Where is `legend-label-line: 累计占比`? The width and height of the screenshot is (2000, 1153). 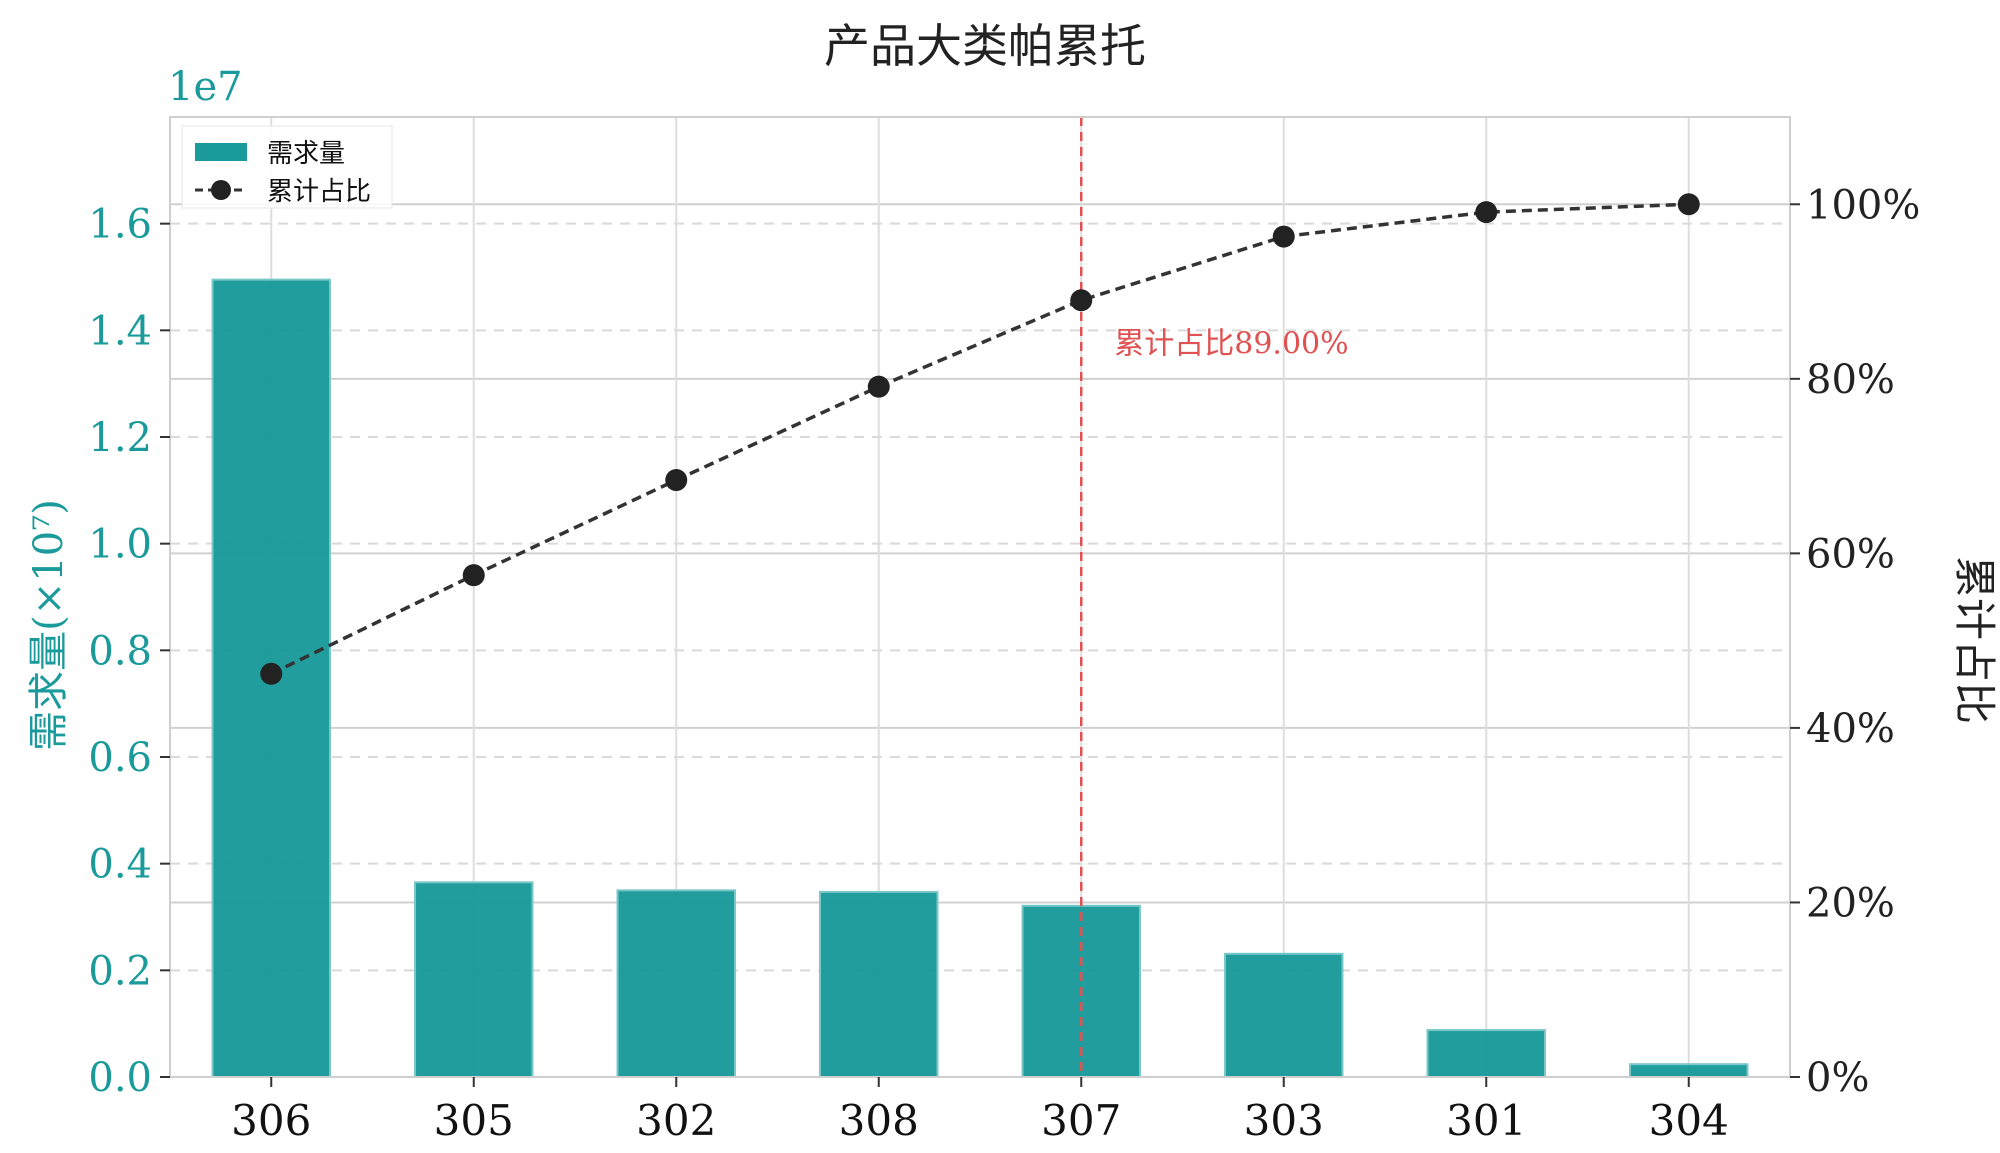 legend-label-line: 累计占比 is located at coordinates (319, 192).